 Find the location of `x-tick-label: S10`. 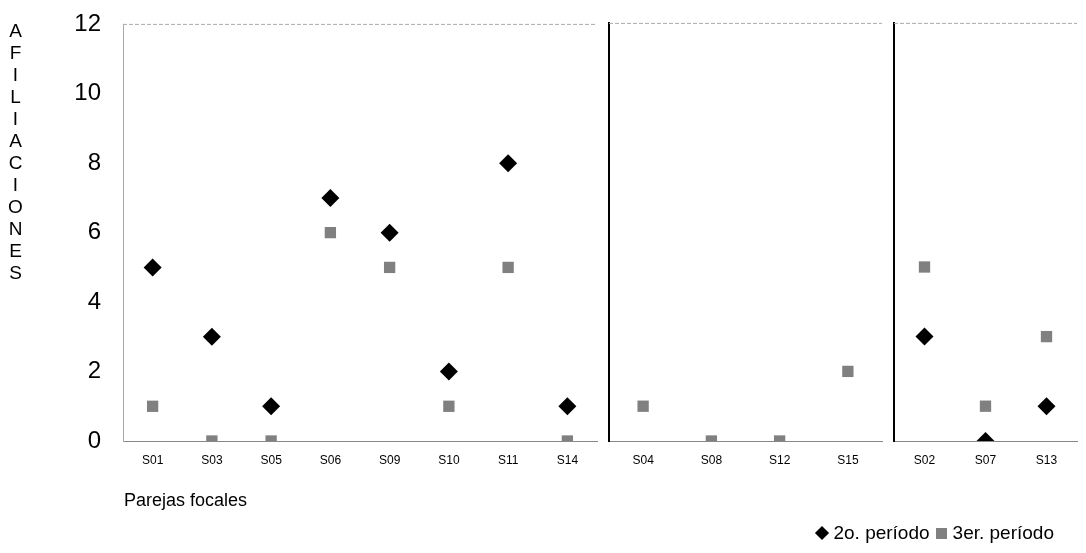

x-tick-label: S10 is located at coordinates (449, 459).